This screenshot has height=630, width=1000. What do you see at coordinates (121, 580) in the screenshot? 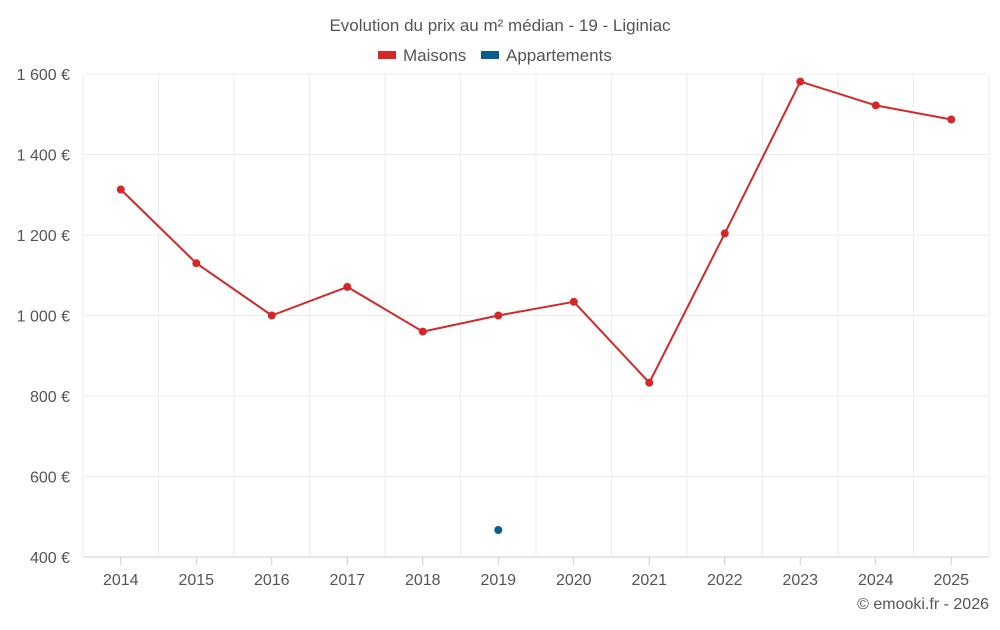
I see `x-tick-label: 2014` at bounding box center [121, 580].